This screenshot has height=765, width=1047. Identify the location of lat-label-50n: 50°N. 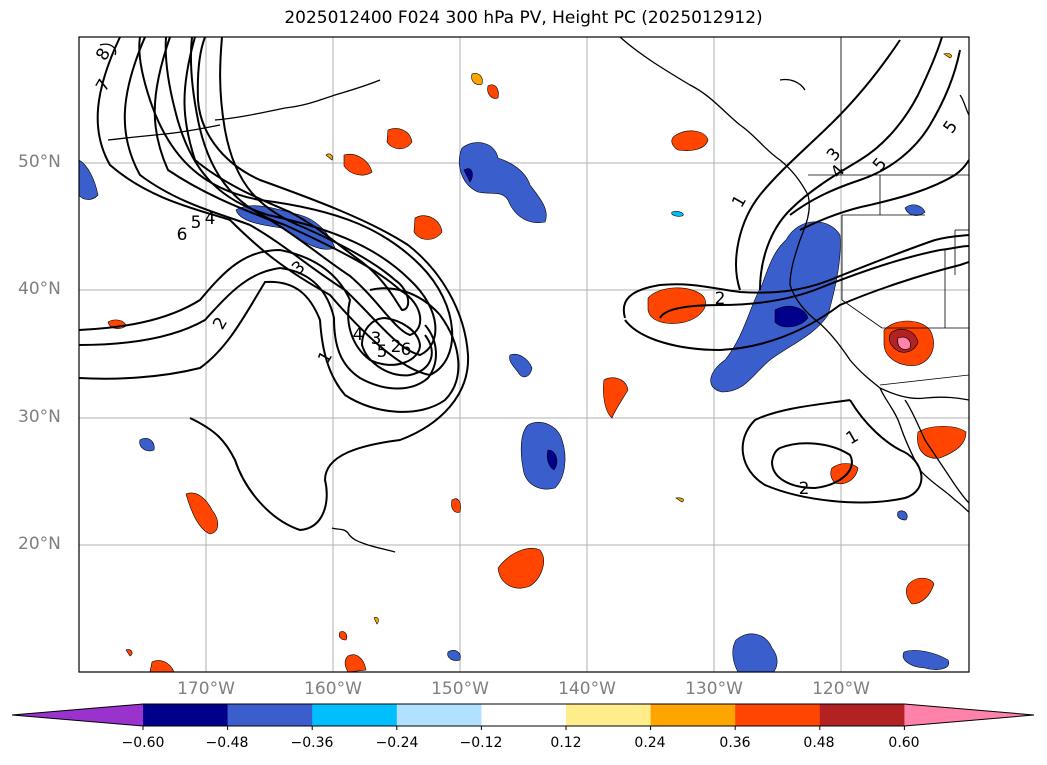
(39, 162).